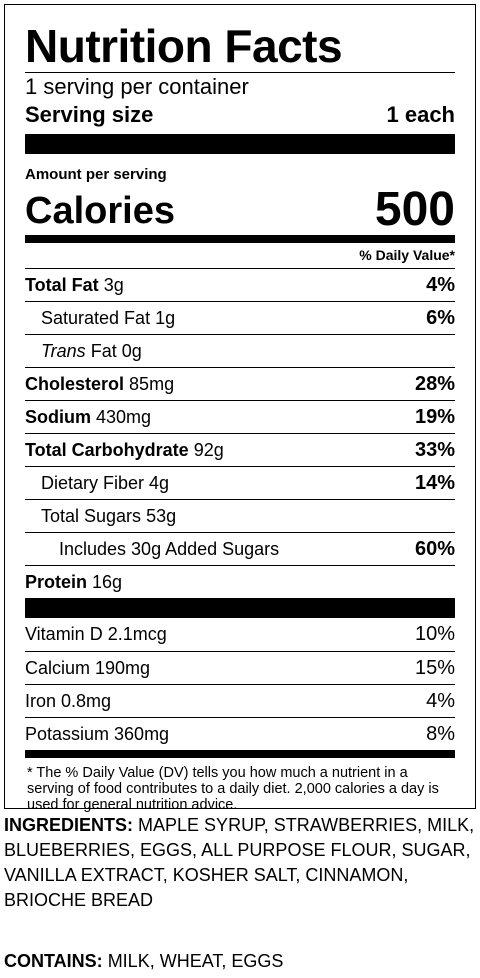 This screenshot has height=978, width=480. What do you see at coordinates (208, 449) in the screenshot?
I see `nutrient-amount: 92g` at bounding box center [208, 449].